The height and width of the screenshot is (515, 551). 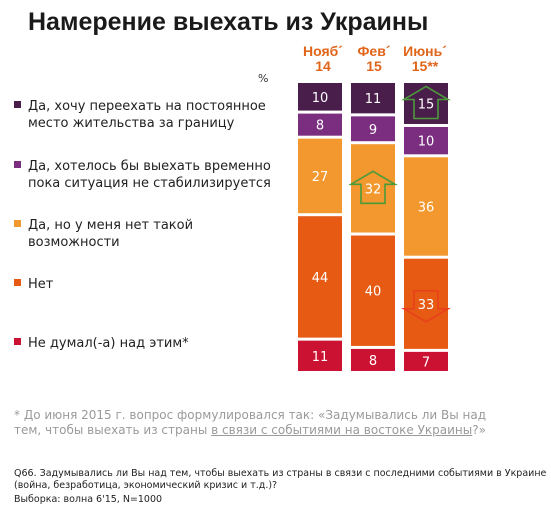 I want to click on column-header-line: Нояб´, so click(x=323, y=51).